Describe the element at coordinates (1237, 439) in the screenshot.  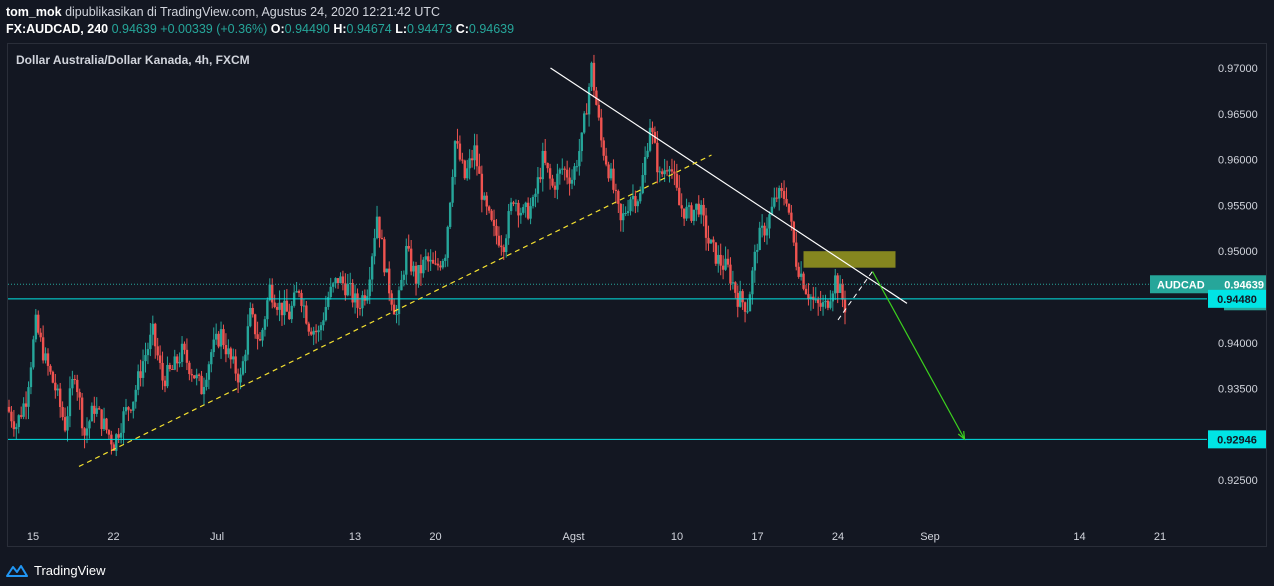
I see `level-price-tag-bg` at that location.